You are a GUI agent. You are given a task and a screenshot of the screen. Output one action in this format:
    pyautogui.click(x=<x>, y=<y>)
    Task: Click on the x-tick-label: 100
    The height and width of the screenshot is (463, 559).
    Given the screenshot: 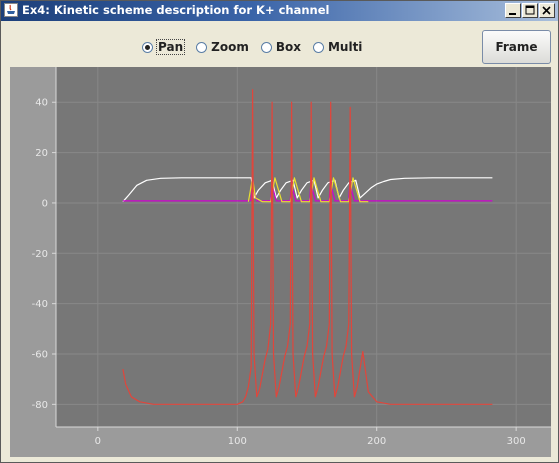 What is the action you would take?
    pyautogui.click(x=237, y=441)
    